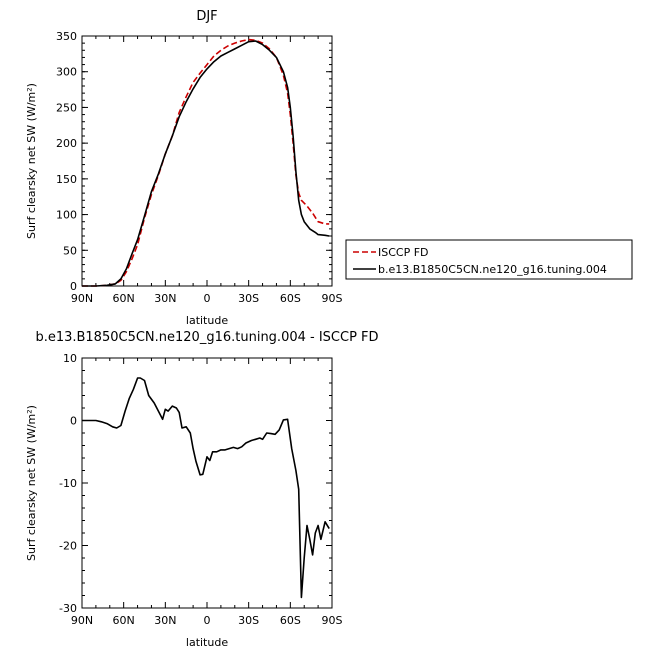  Describe the element at coordinates (68, 483) in the screenshot. I see `y-tick-label: -10` at that location.